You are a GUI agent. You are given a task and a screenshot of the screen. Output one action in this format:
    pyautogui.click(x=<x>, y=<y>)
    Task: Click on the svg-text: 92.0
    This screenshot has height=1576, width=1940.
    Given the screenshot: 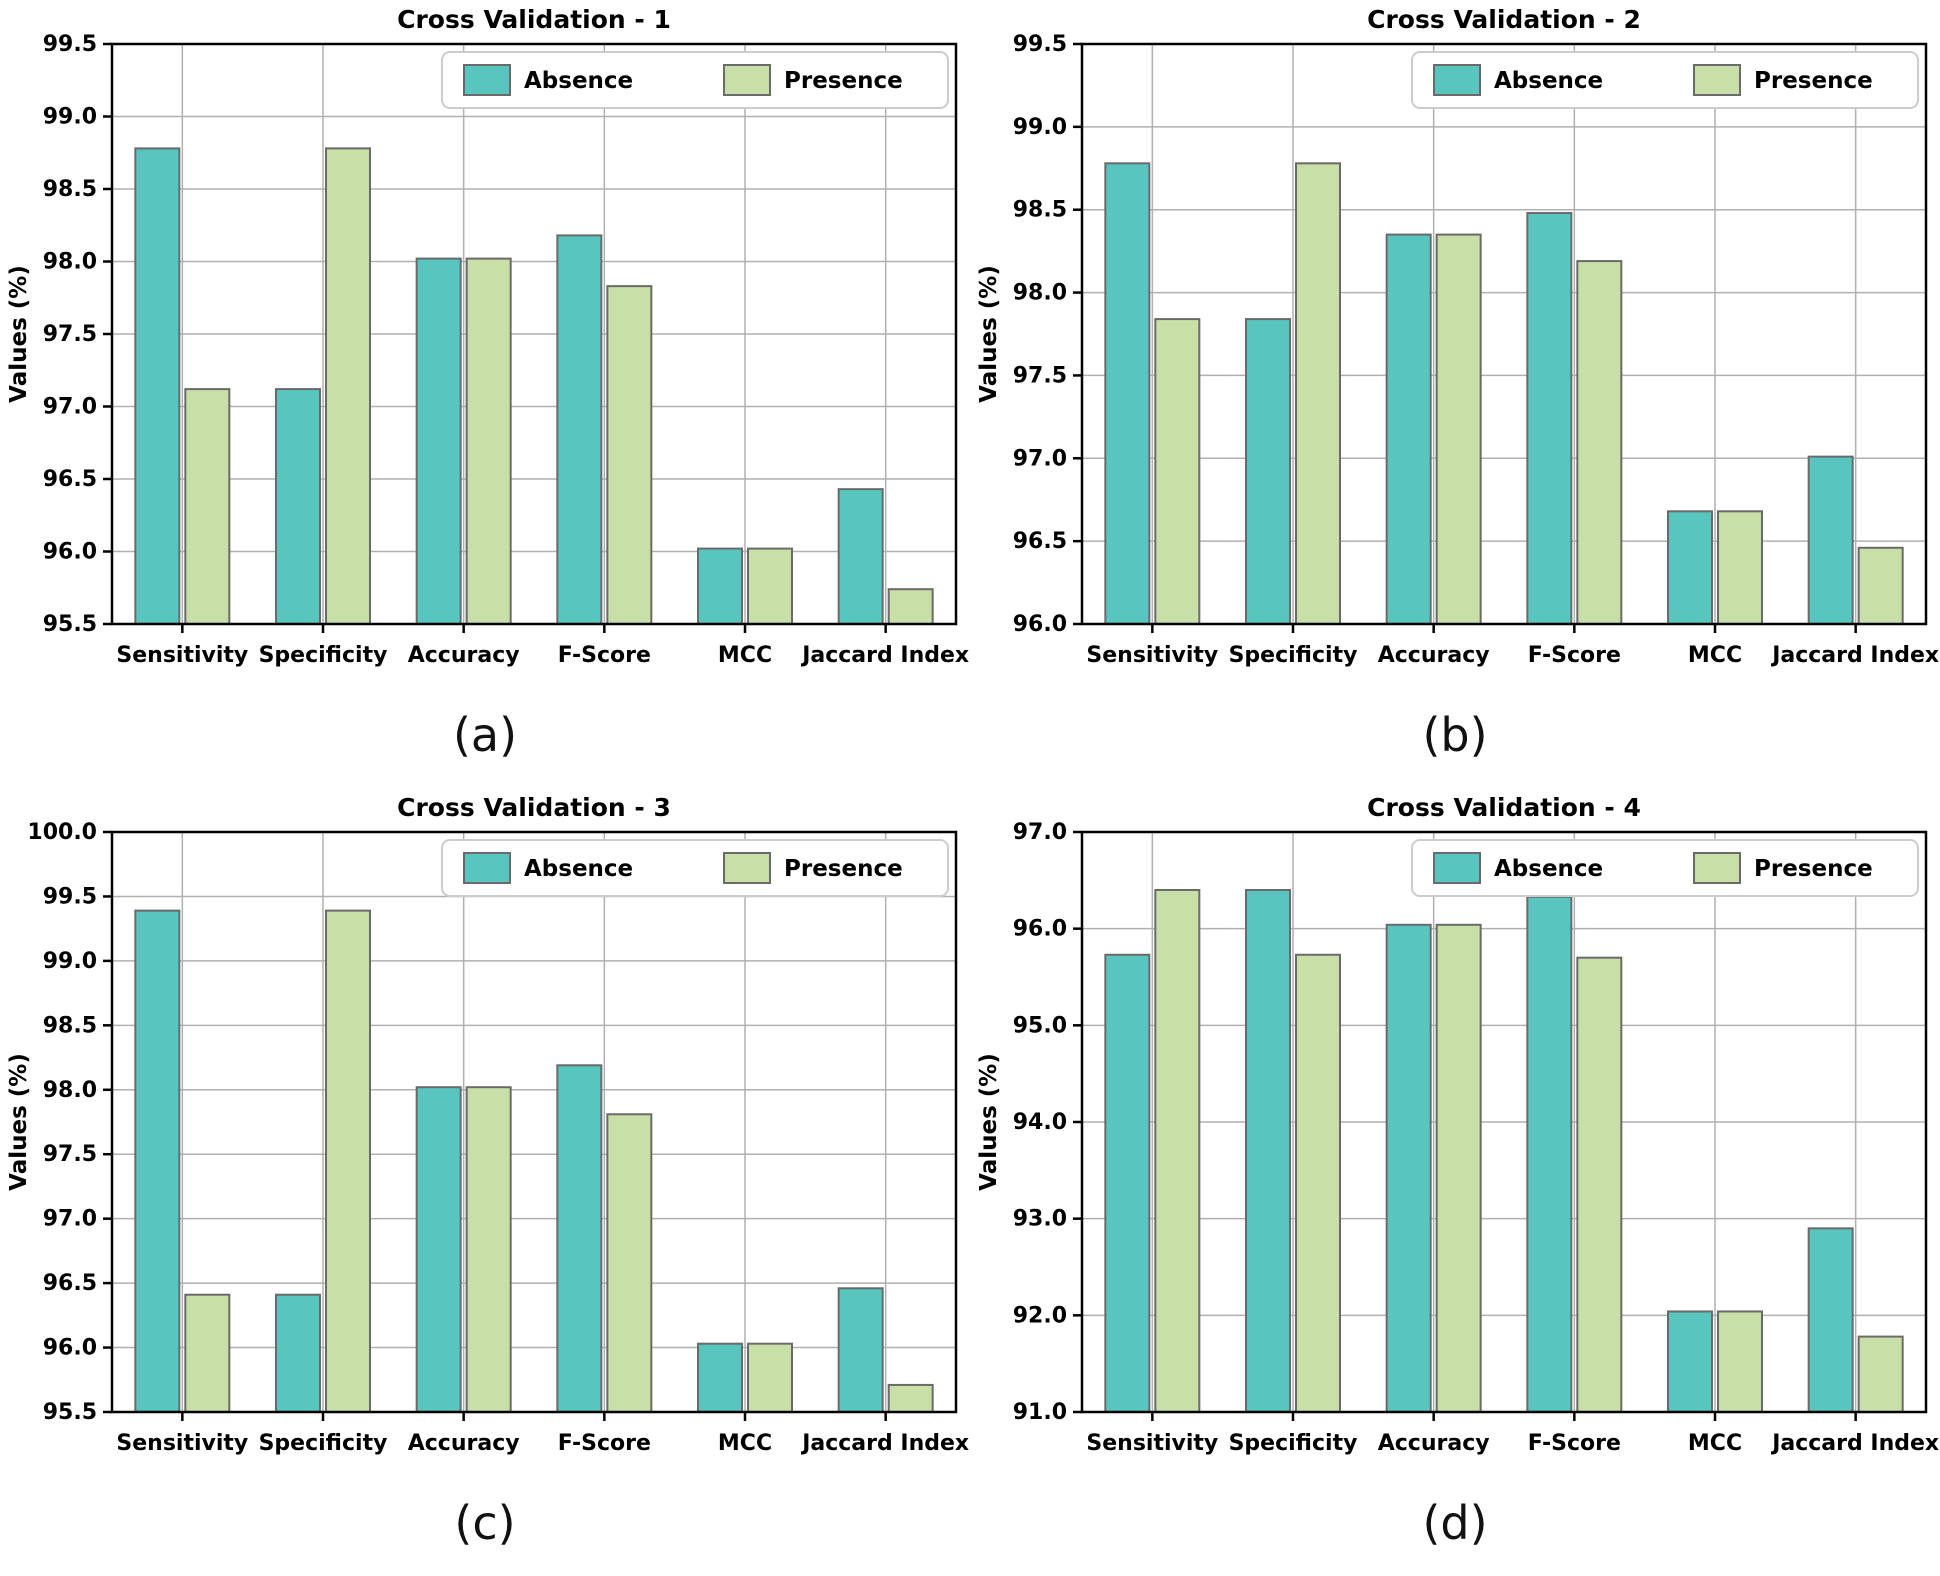 What is the action you would take?
    pyautogui.click(x=1040, y=1315)
    